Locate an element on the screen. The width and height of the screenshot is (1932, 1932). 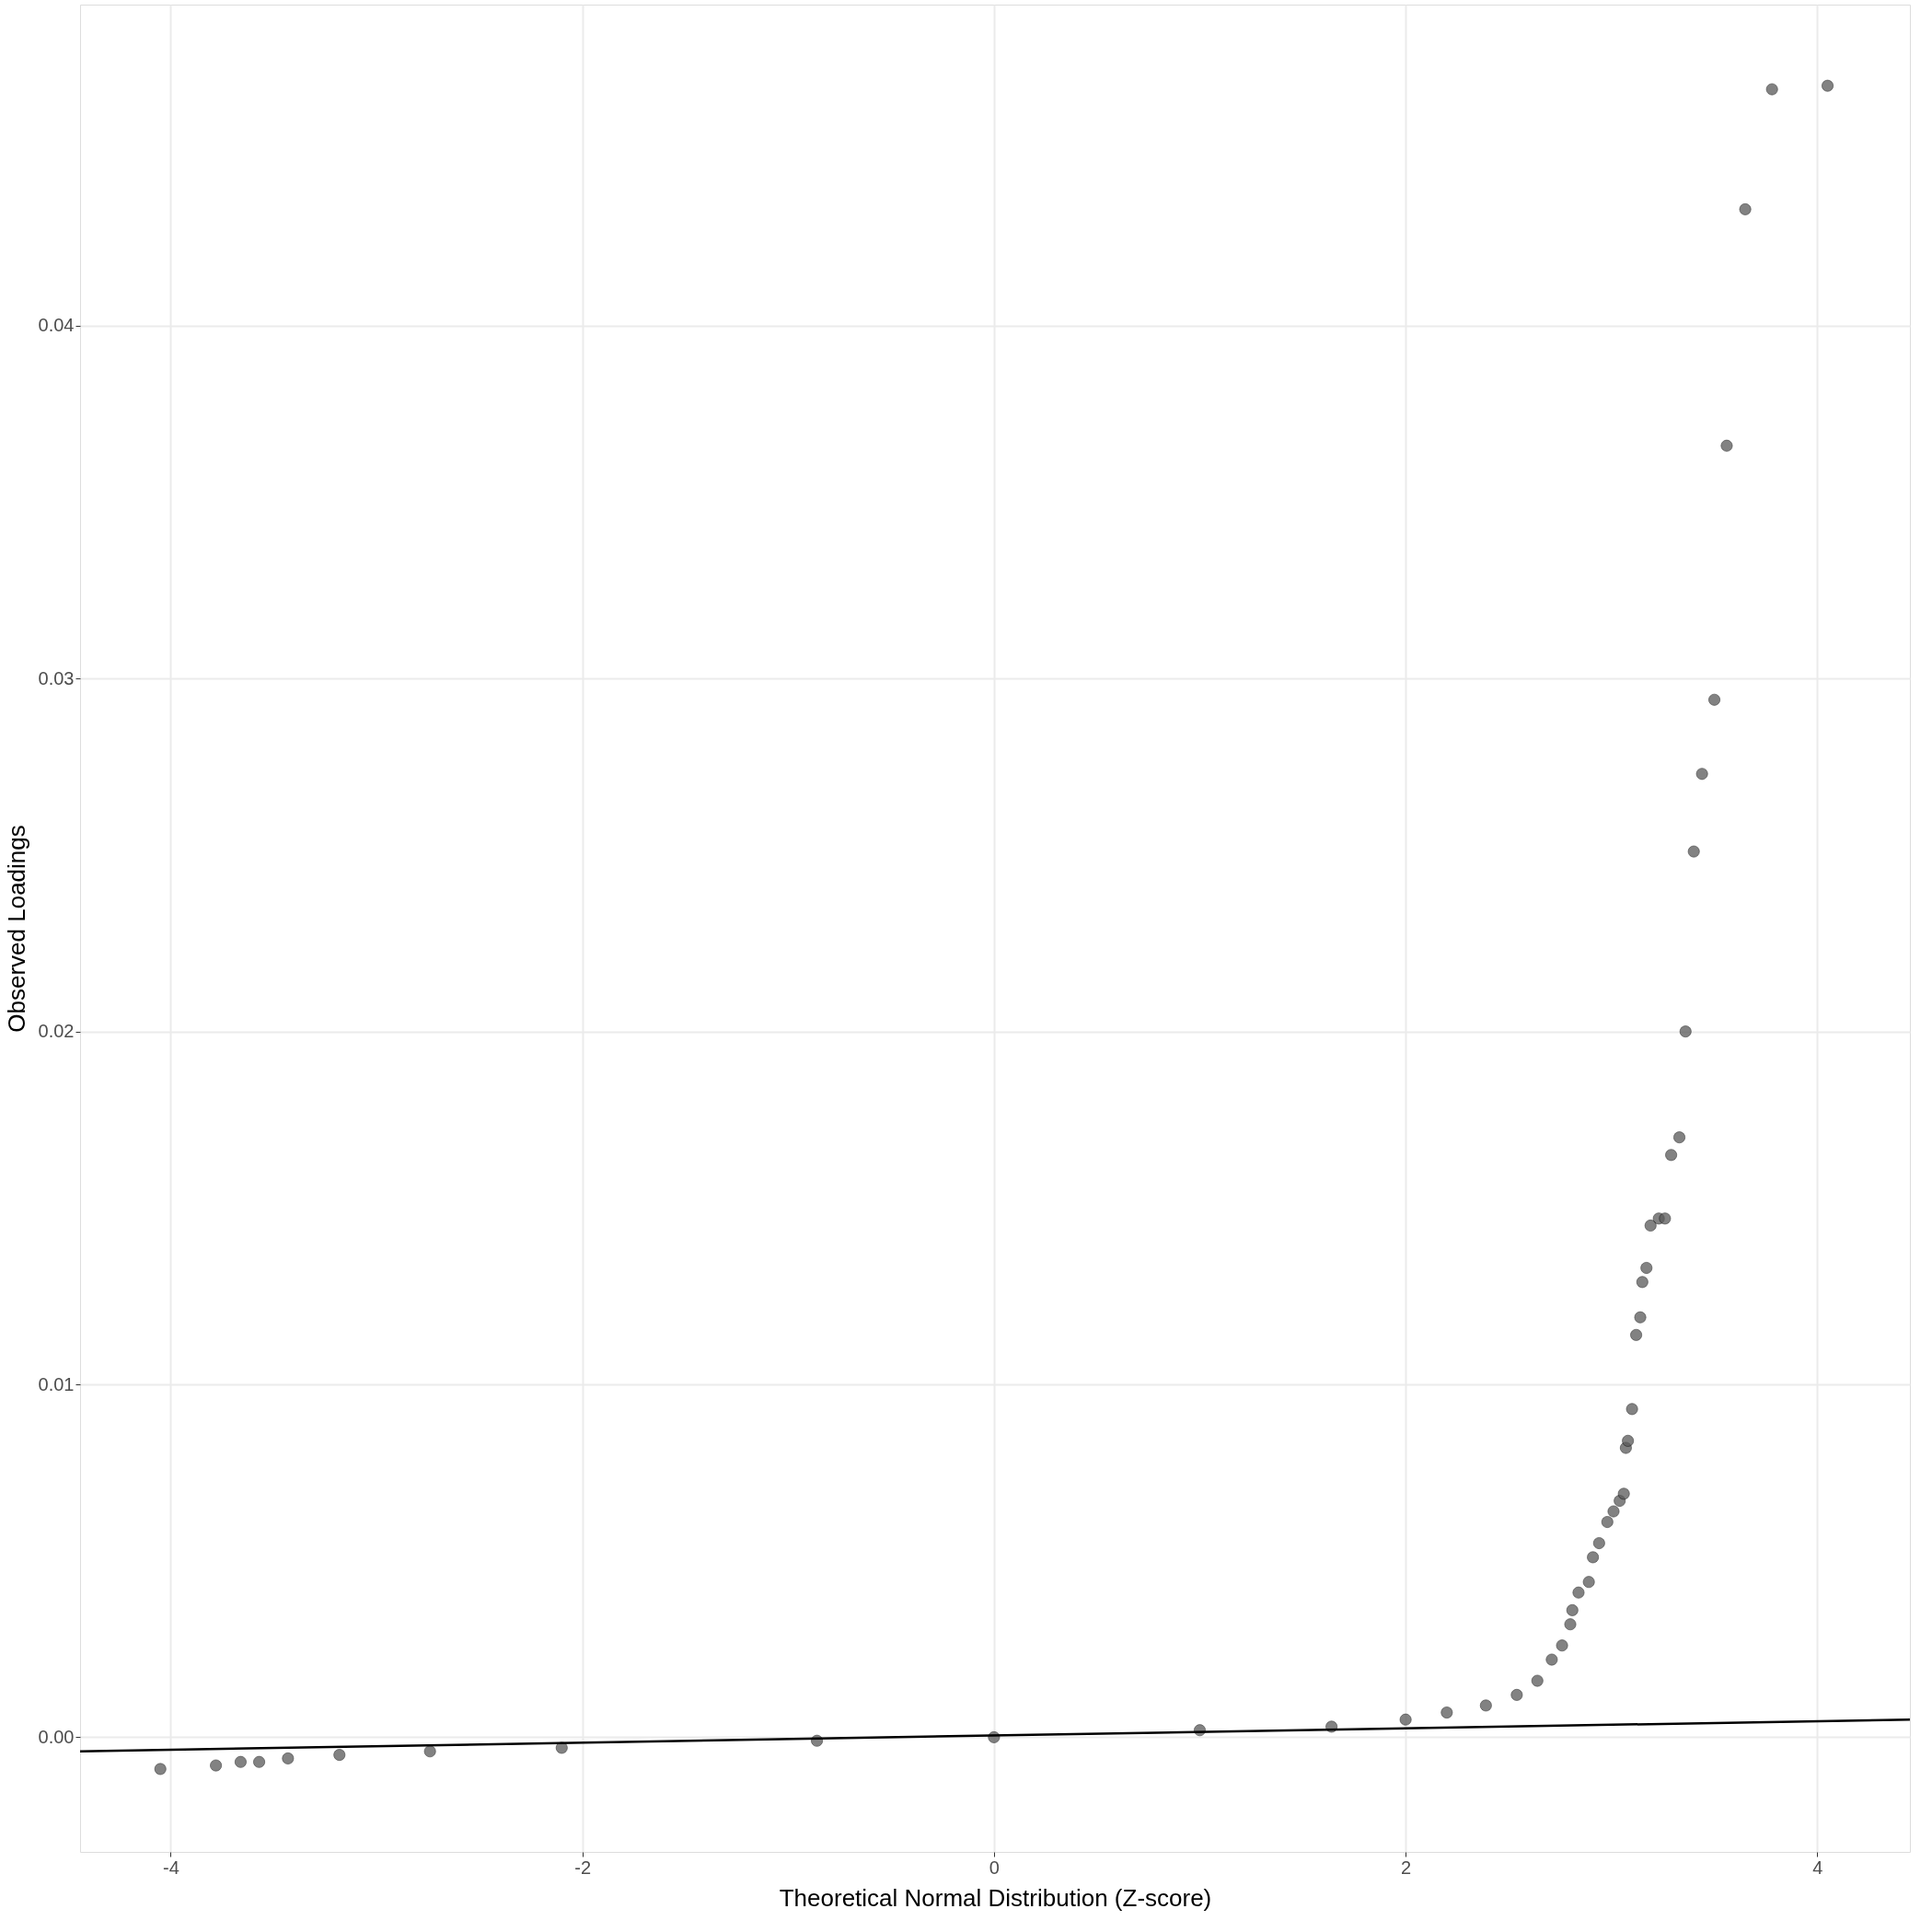
x-tick-label: -4 is located at coordinates (171, 1868).